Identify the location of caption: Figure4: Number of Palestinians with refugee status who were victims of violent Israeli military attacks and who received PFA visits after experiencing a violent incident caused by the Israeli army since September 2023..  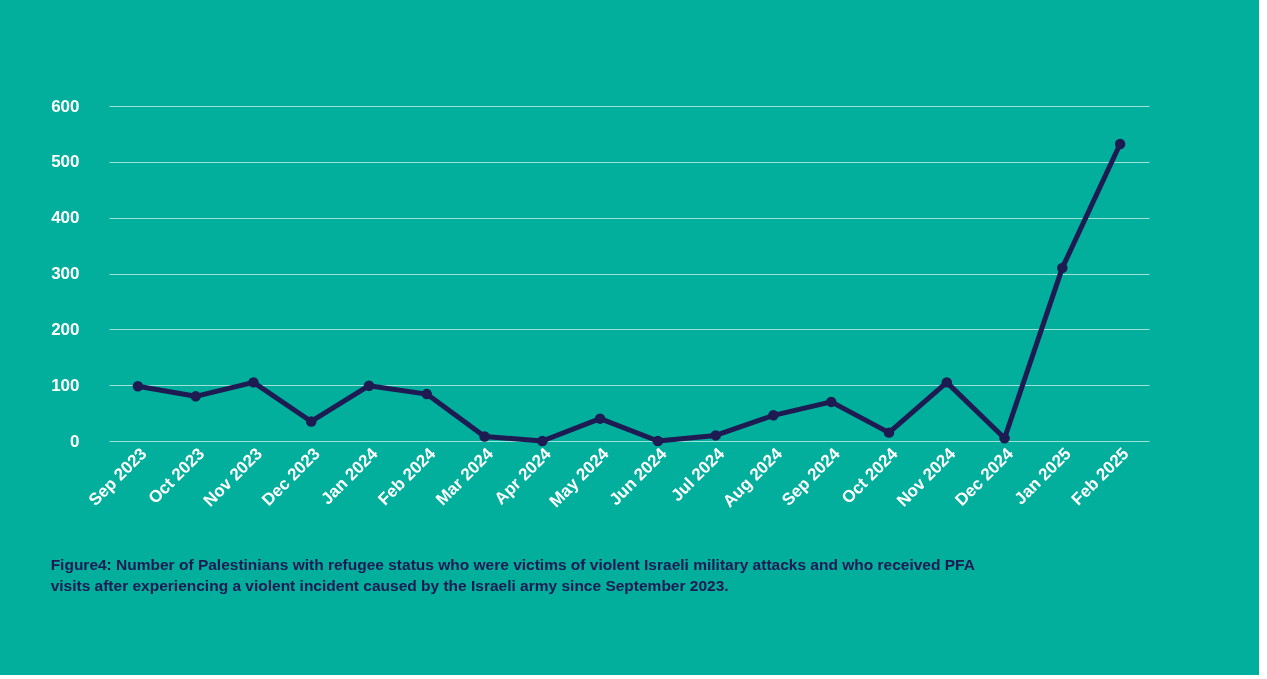
(512, 574).